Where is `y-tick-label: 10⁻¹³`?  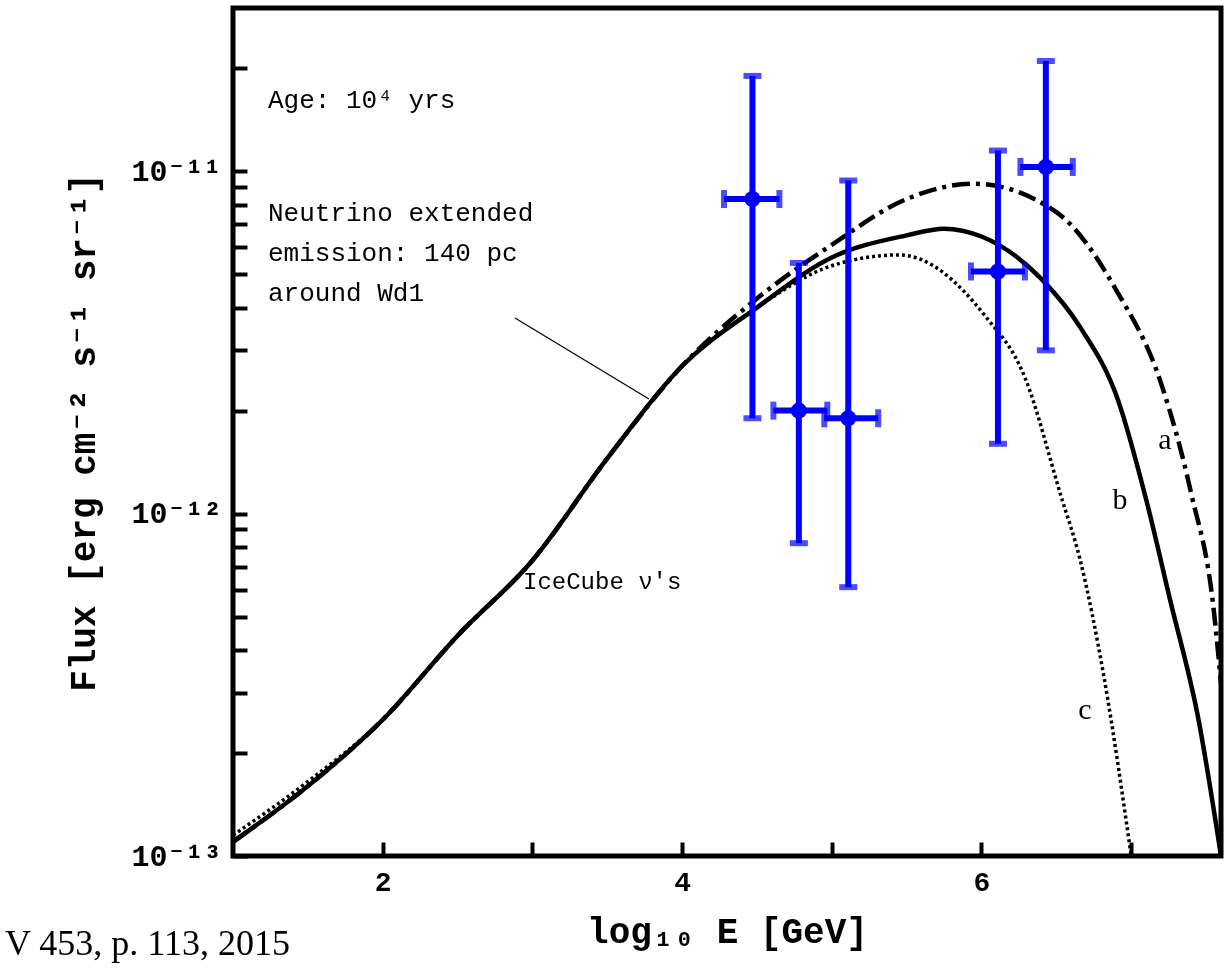
y-tick-label: 10⁻¹³ is located at coordinates (176, 857).